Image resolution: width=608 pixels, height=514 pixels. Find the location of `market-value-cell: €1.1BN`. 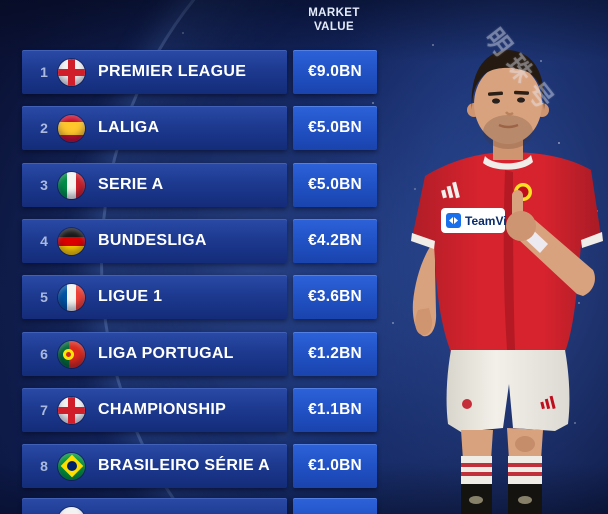

market-value-cell: €1.1BN is located at coordinates (335, 410).